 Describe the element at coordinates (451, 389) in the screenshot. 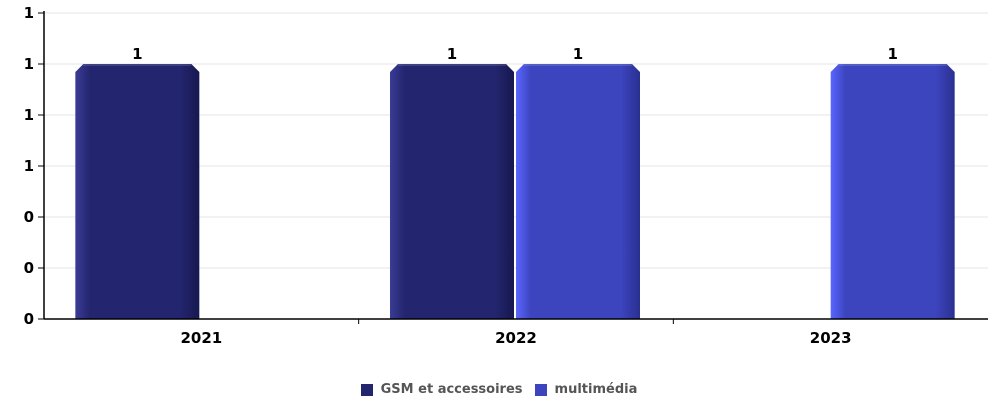

I see `legend-label-gsm: GSM et accessoires` at that location.